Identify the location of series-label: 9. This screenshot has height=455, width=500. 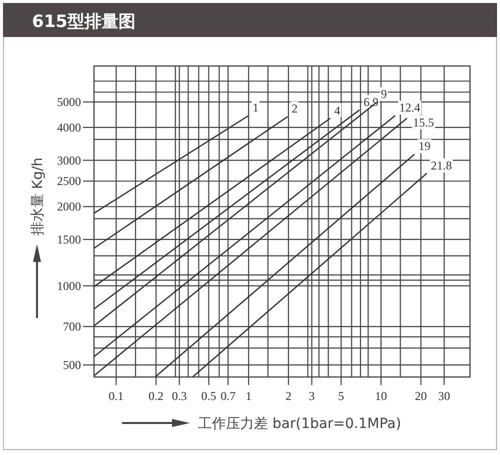
(383, 94).